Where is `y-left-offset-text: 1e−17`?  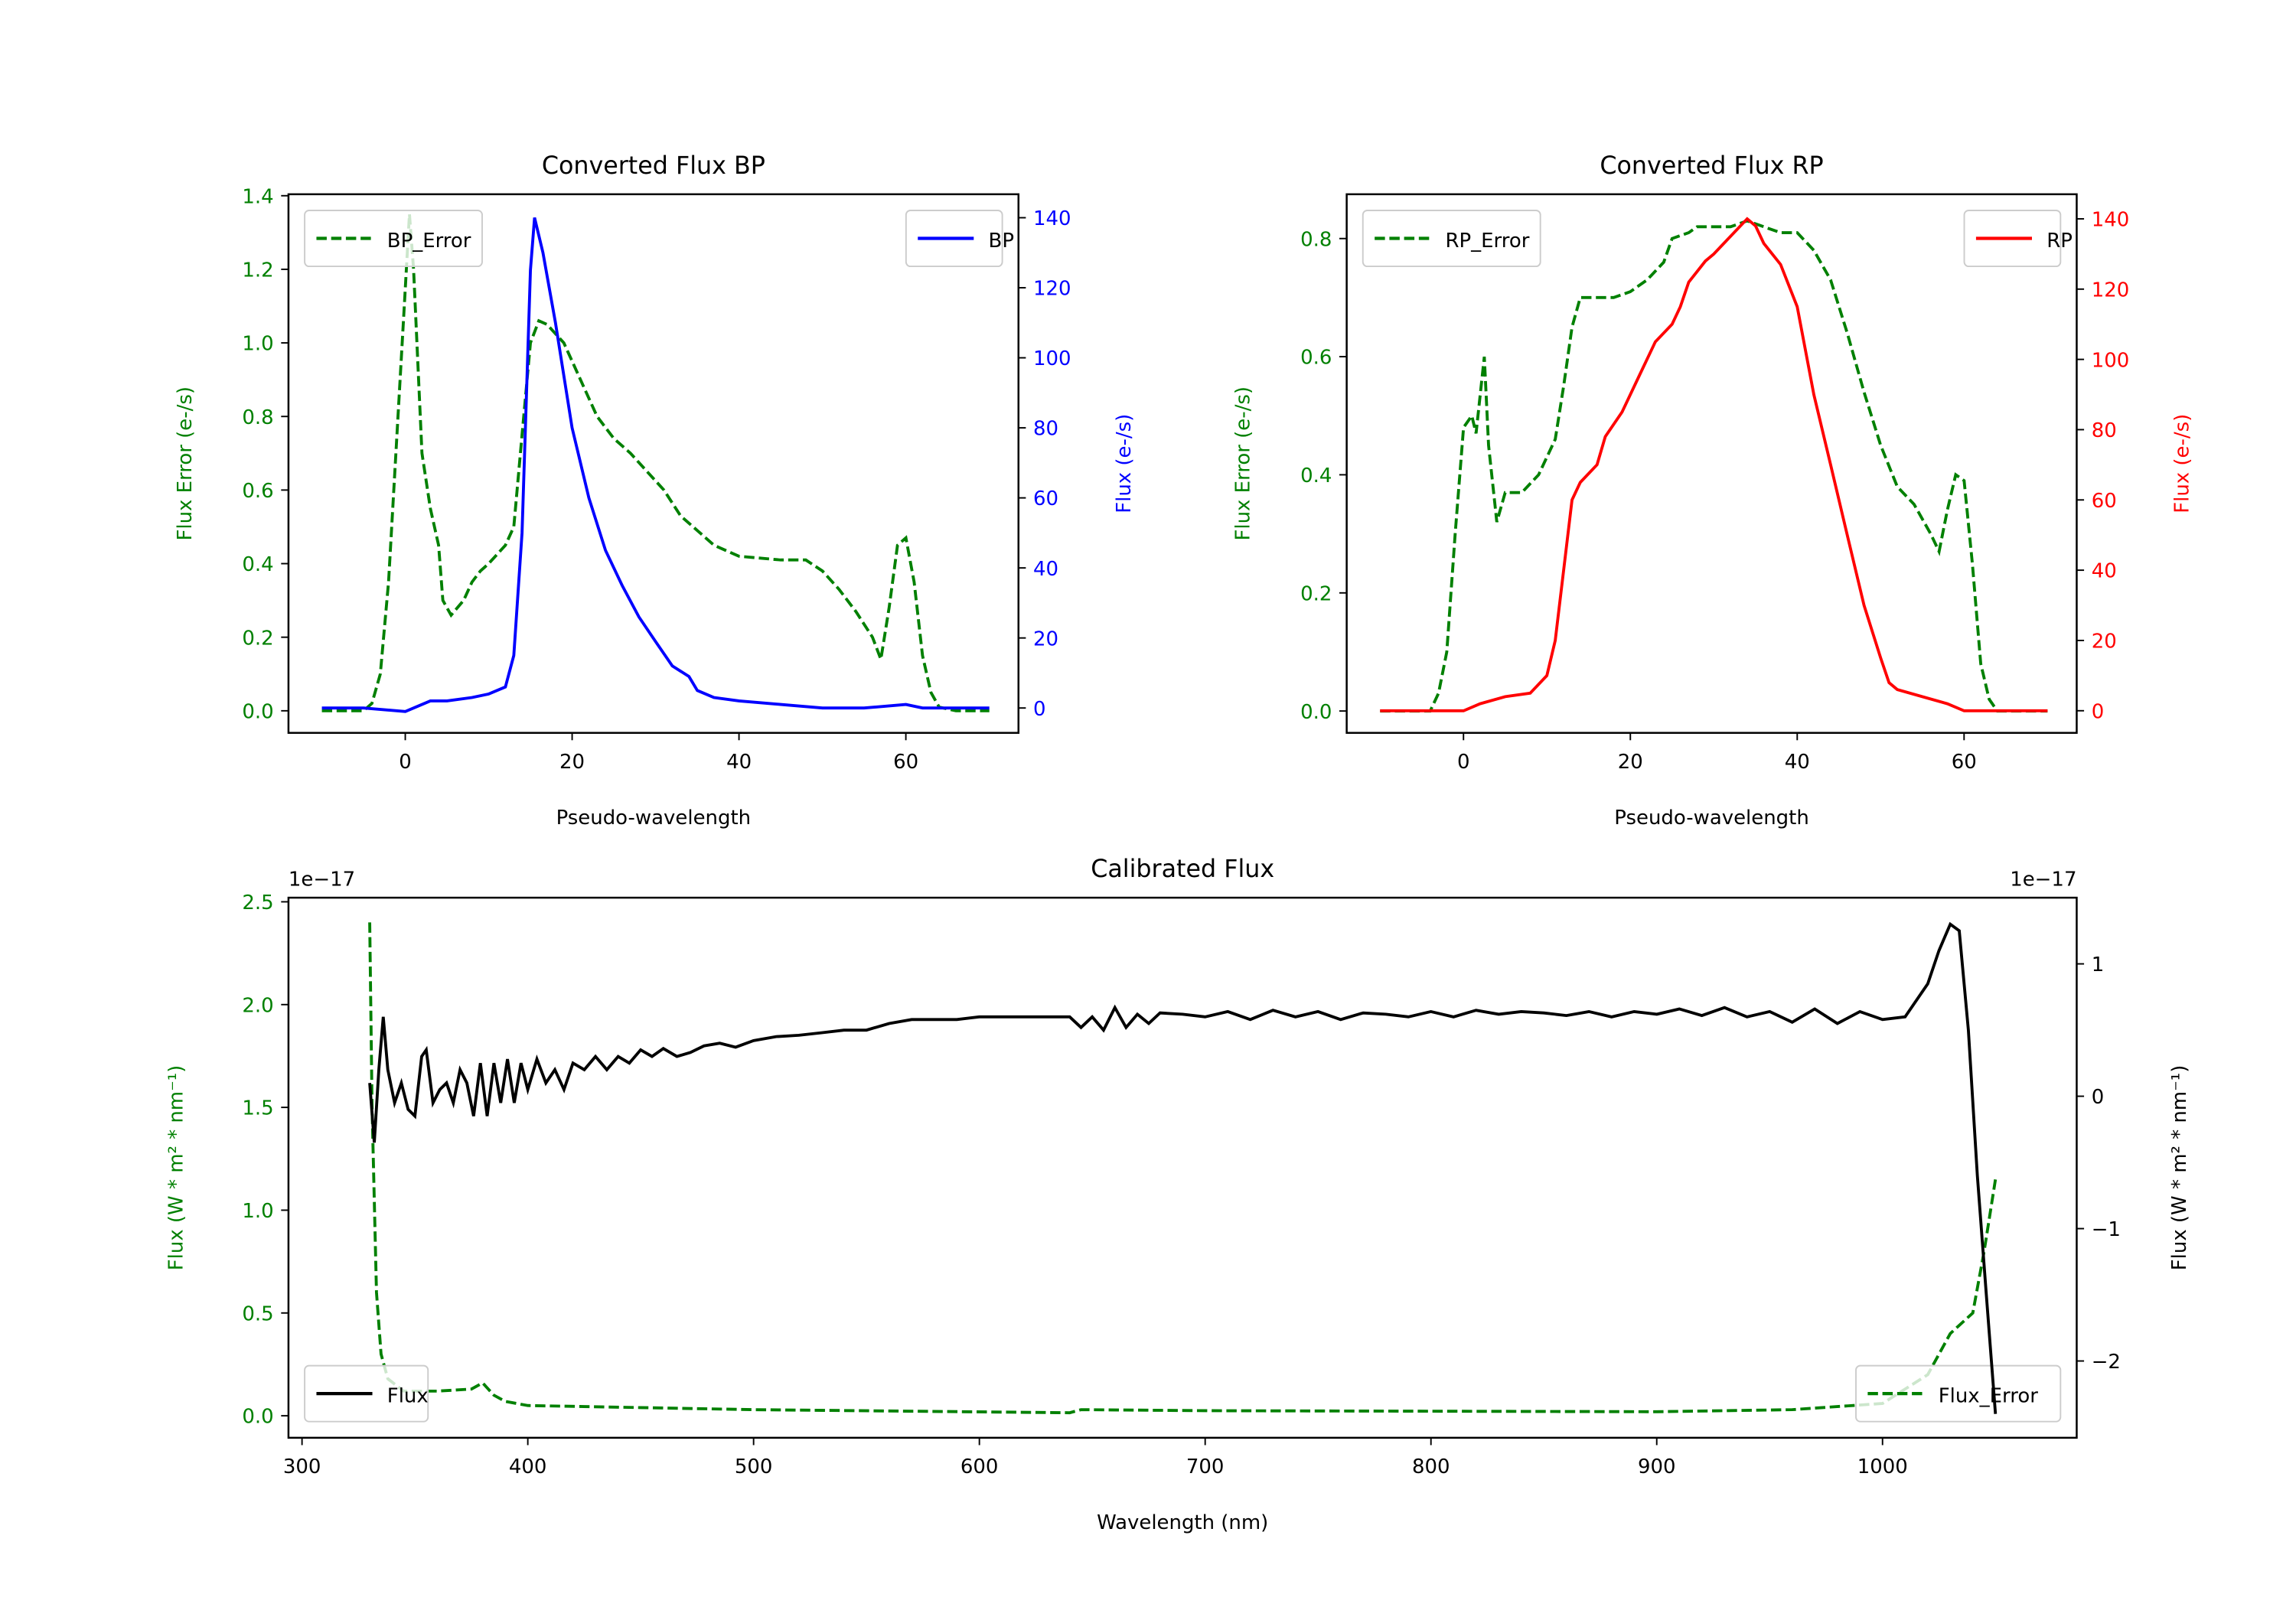
y-left-offset-text: 1e−17 is located at coordinates (322, 881).